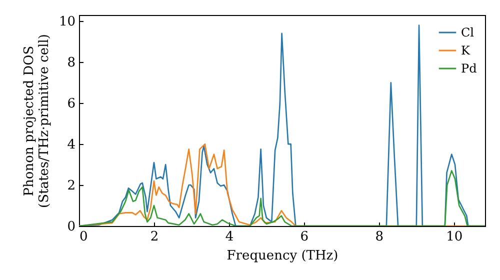 This screenshot has width=500, height=280. Describe the element at coordinates (71, 227) in the screenshot. I see `y-tick-label: 0` at that location.